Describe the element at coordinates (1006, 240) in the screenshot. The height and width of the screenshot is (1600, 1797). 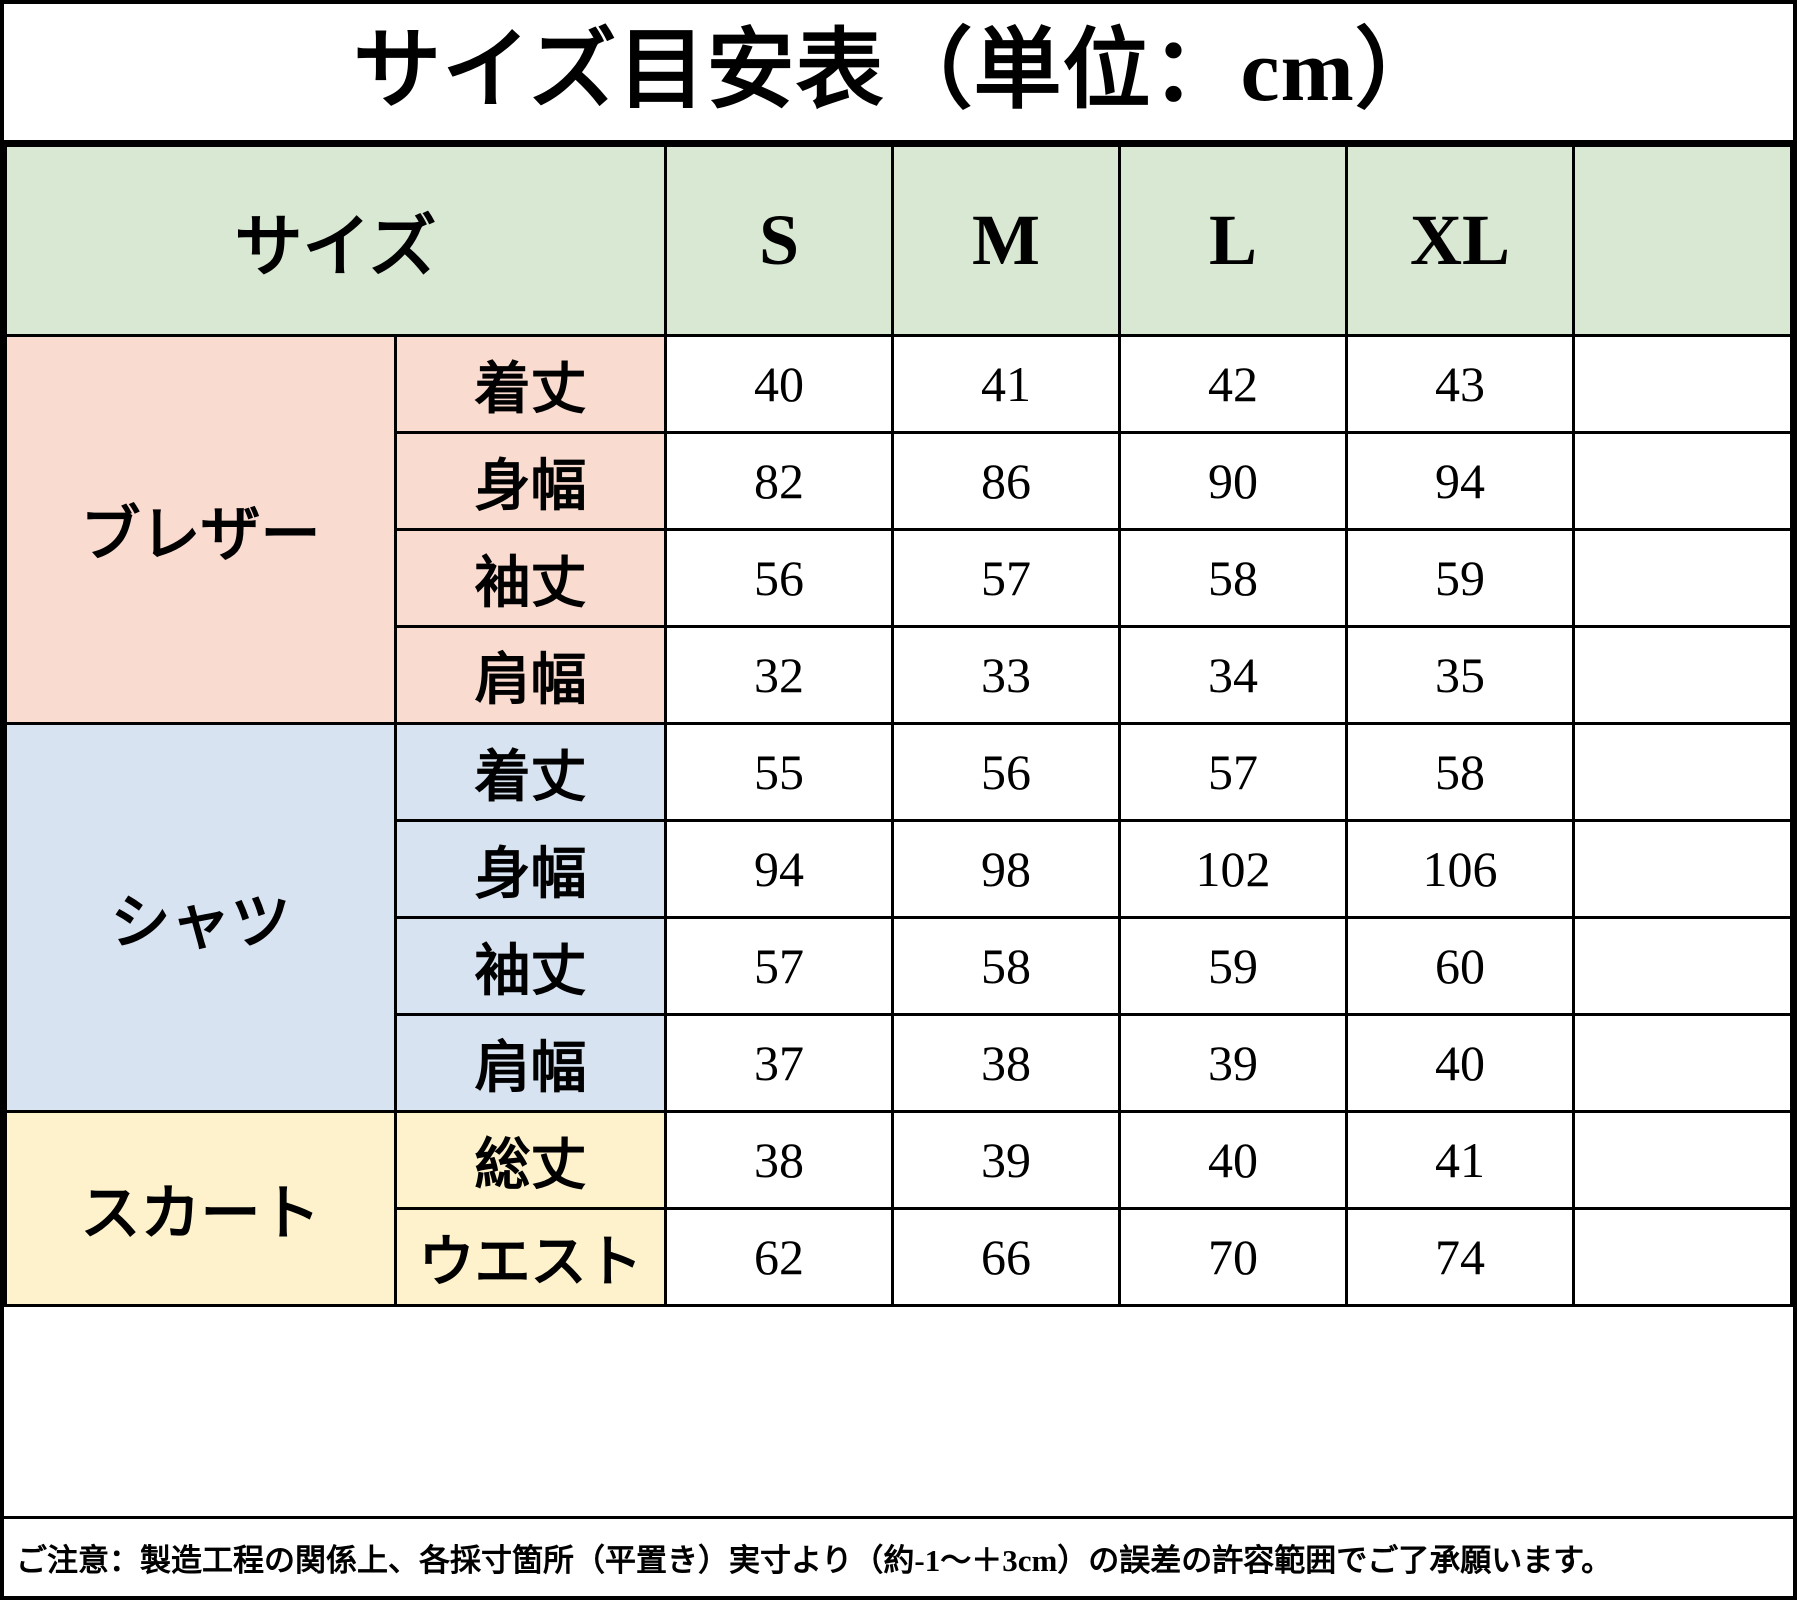
I see `col-header-m: M` at that location.